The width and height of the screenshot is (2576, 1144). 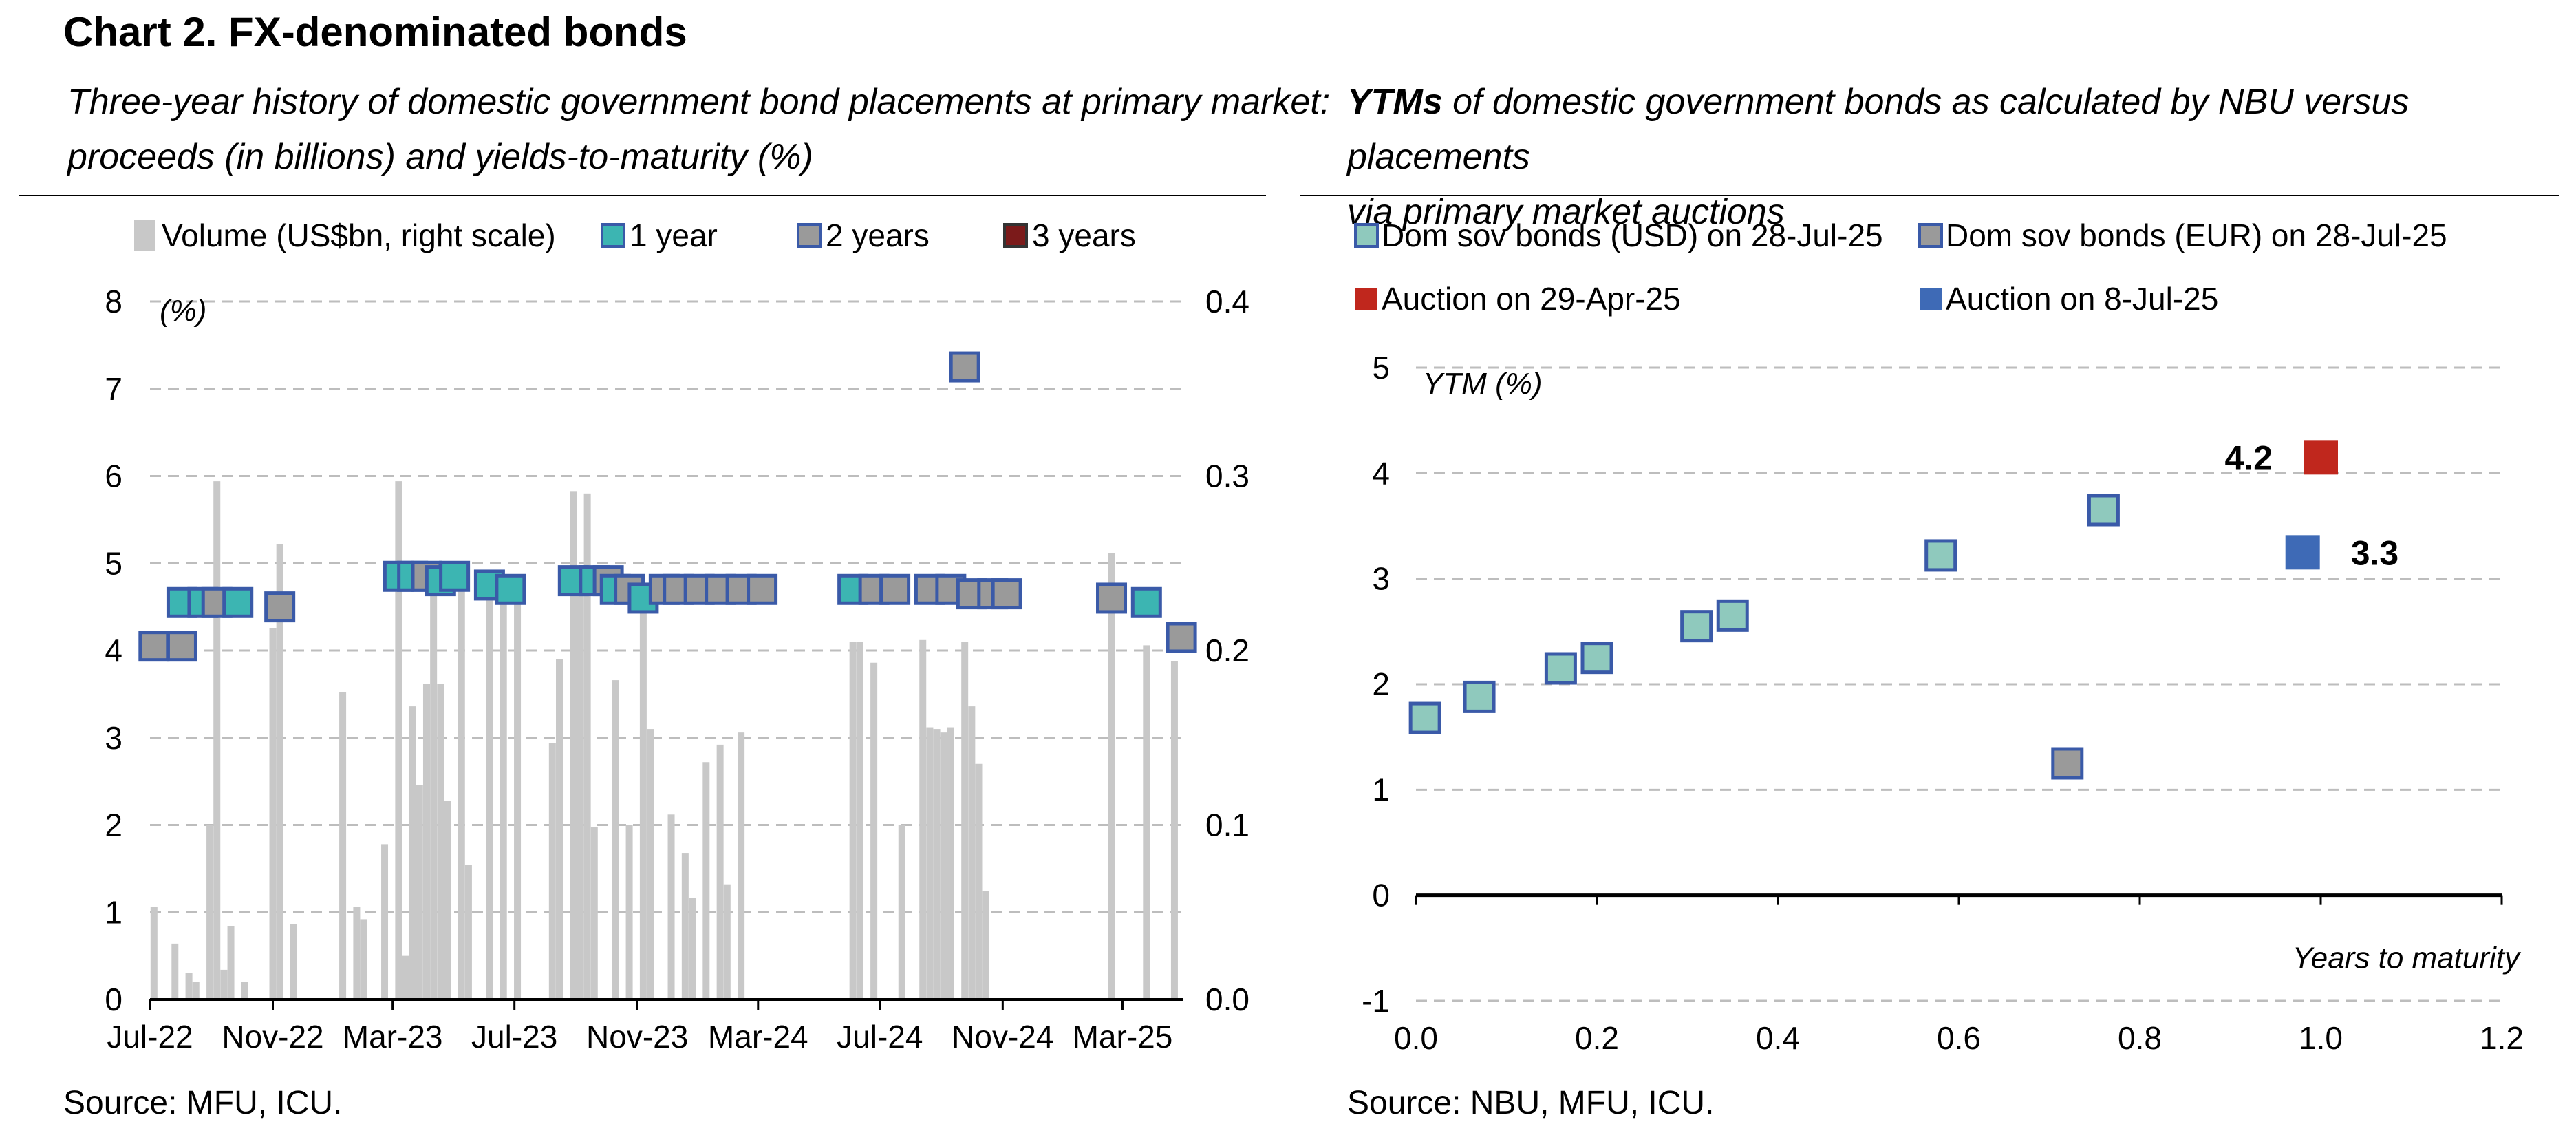 I want to click on y-tick-label: -1, so click(x=1376, y=1001).